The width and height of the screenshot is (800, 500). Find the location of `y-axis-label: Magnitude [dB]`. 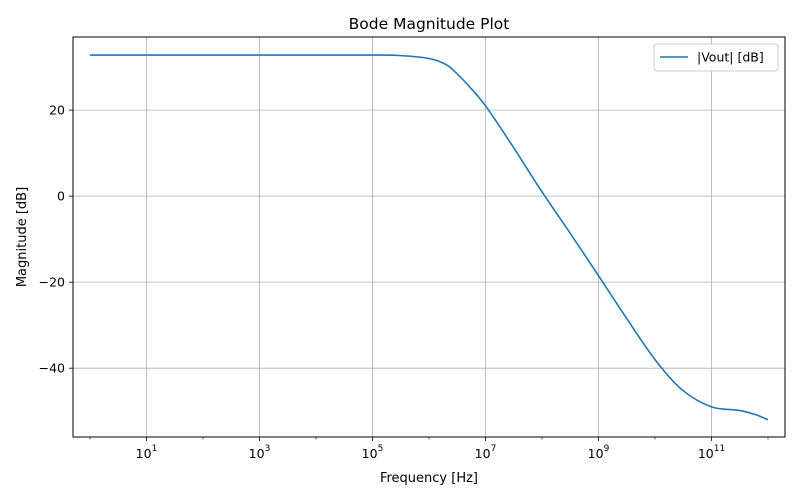

y-axis-label: Magnitude [dB] is located at coordinates (22, 237).